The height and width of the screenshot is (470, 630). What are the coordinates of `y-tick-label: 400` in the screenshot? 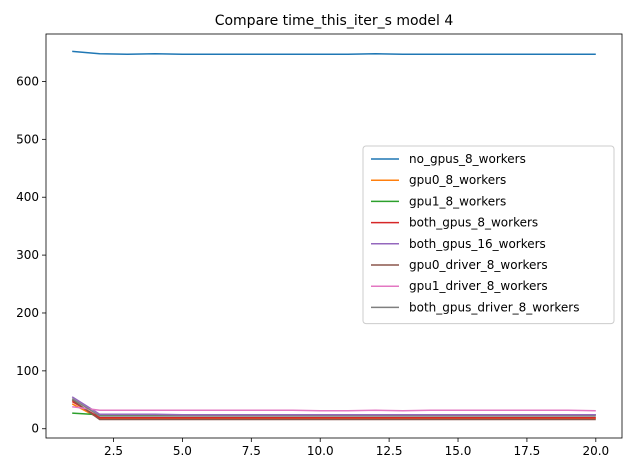 It's located at (27, 197).